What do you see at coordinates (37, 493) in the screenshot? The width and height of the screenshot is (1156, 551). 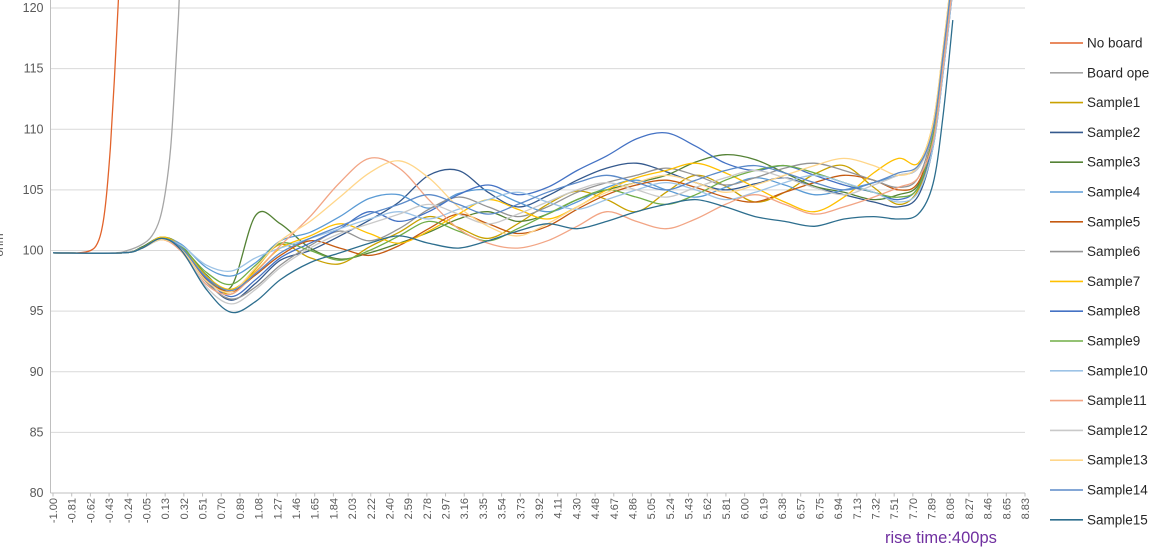 I see `y-tick-label: 80` at bounding box center [37, 493].